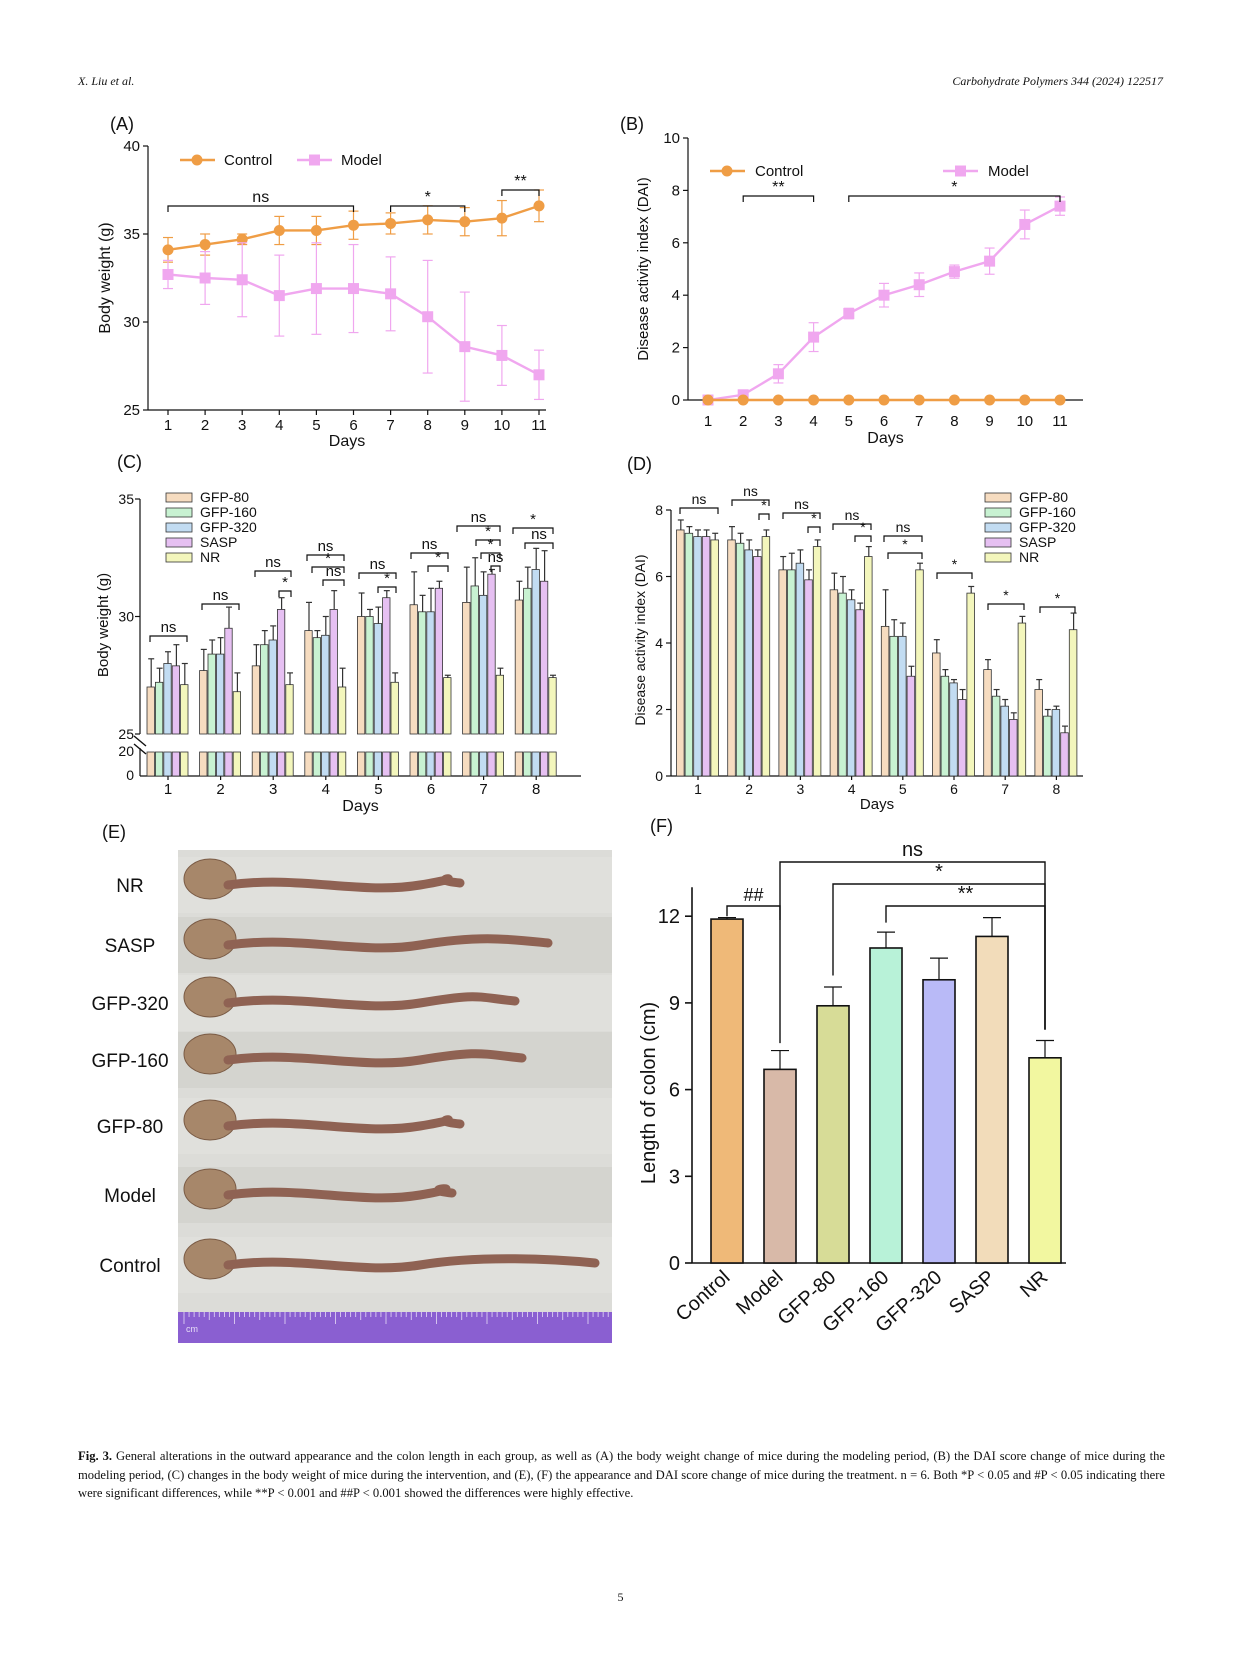  Describe the element at coordinates (764, 516) in the screenshot. I see `panel-d-annotation-2-line` at that location.